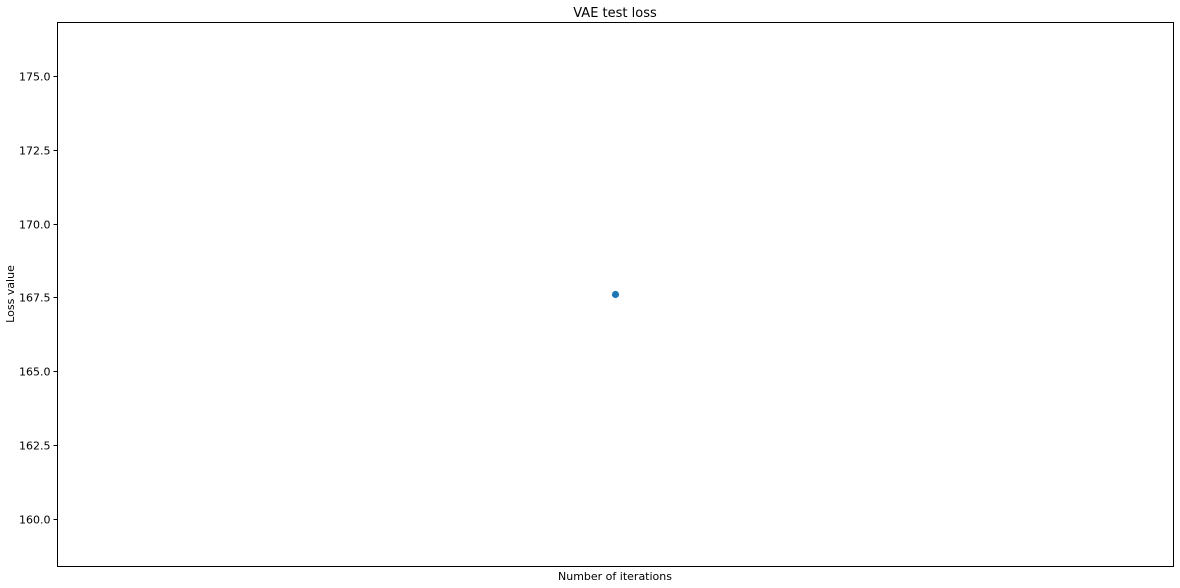 This screenshot has width=1180, height=588. Describe the element at coordinates (615, 13) in the screenshot. I see `chart-title: VAE test loss` at that location.